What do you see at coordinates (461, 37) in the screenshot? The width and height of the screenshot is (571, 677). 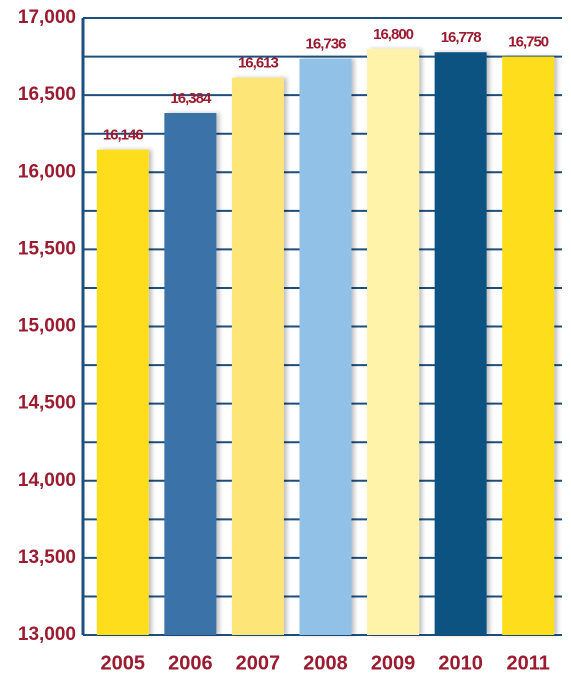 I see `value-label: 16,778` at bounding box center [461, 37].